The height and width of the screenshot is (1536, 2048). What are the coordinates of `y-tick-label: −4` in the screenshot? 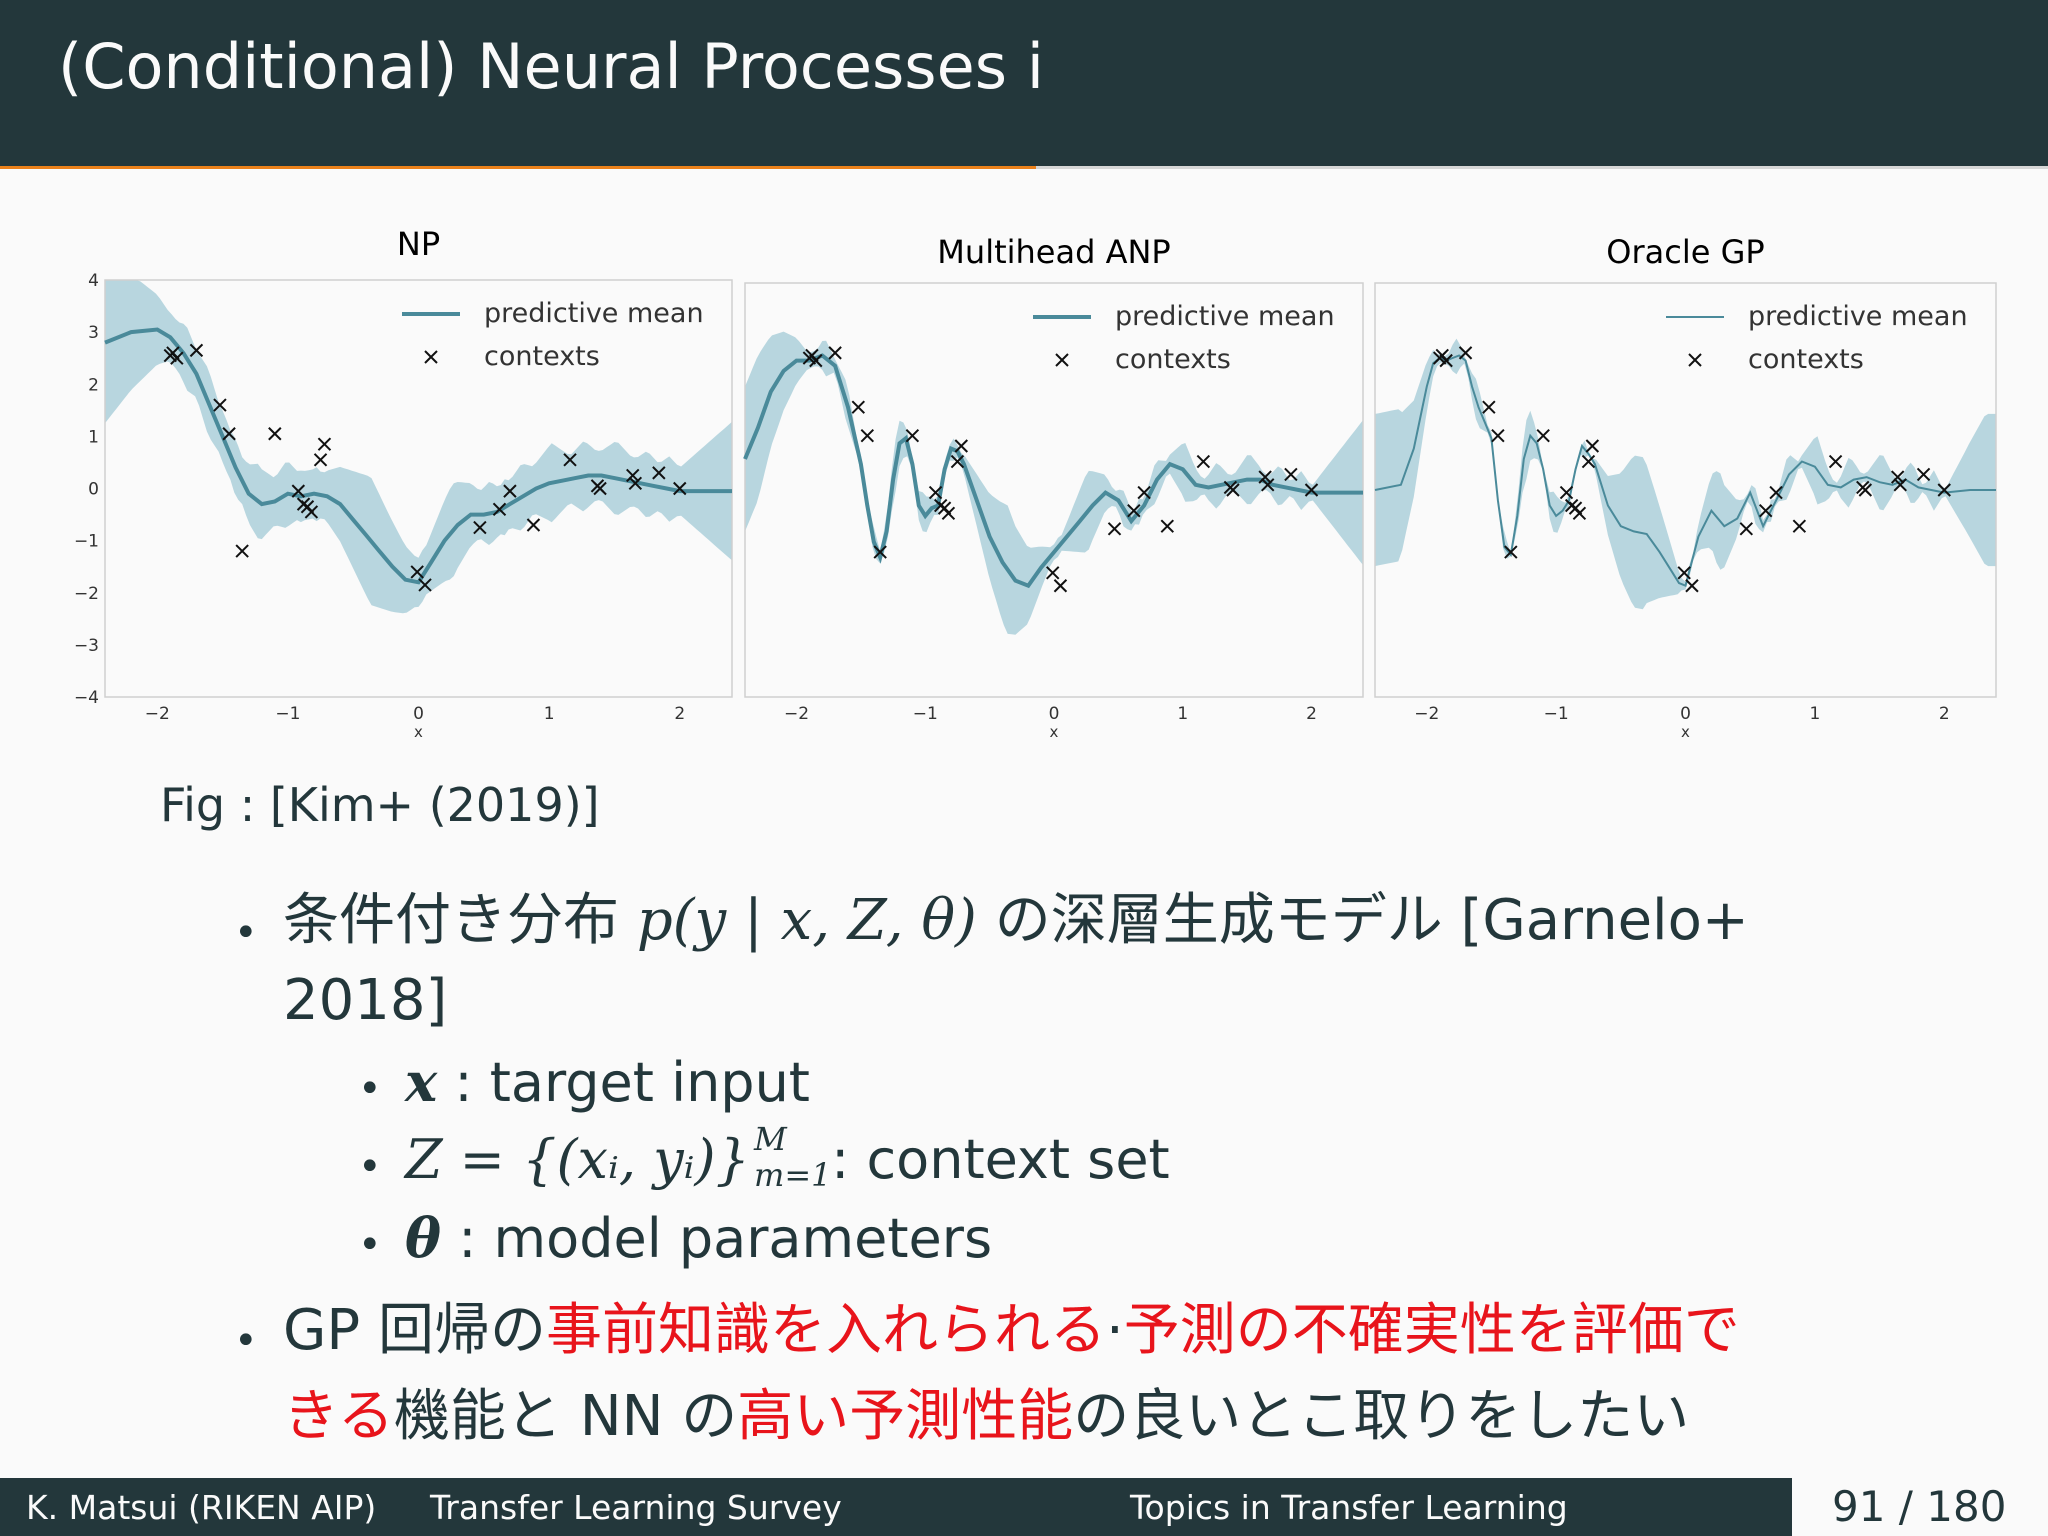 It's located at (86, 698).